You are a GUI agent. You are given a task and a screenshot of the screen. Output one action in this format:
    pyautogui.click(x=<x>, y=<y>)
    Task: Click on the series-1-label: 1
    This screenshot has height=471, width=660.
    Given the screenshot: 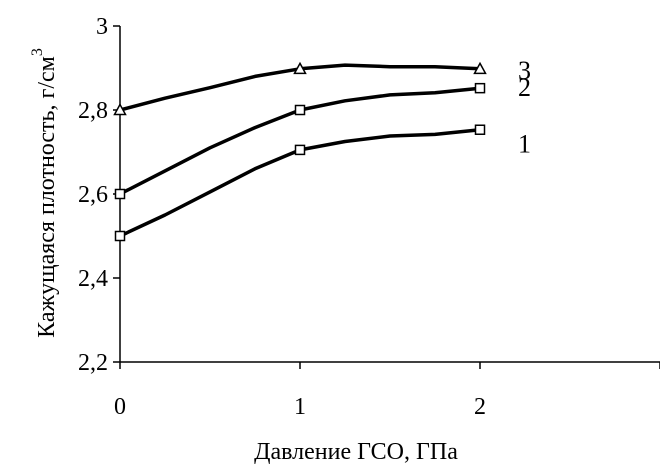 What is the action you would take?
    pyautogui.click(x=524, y=144)
    